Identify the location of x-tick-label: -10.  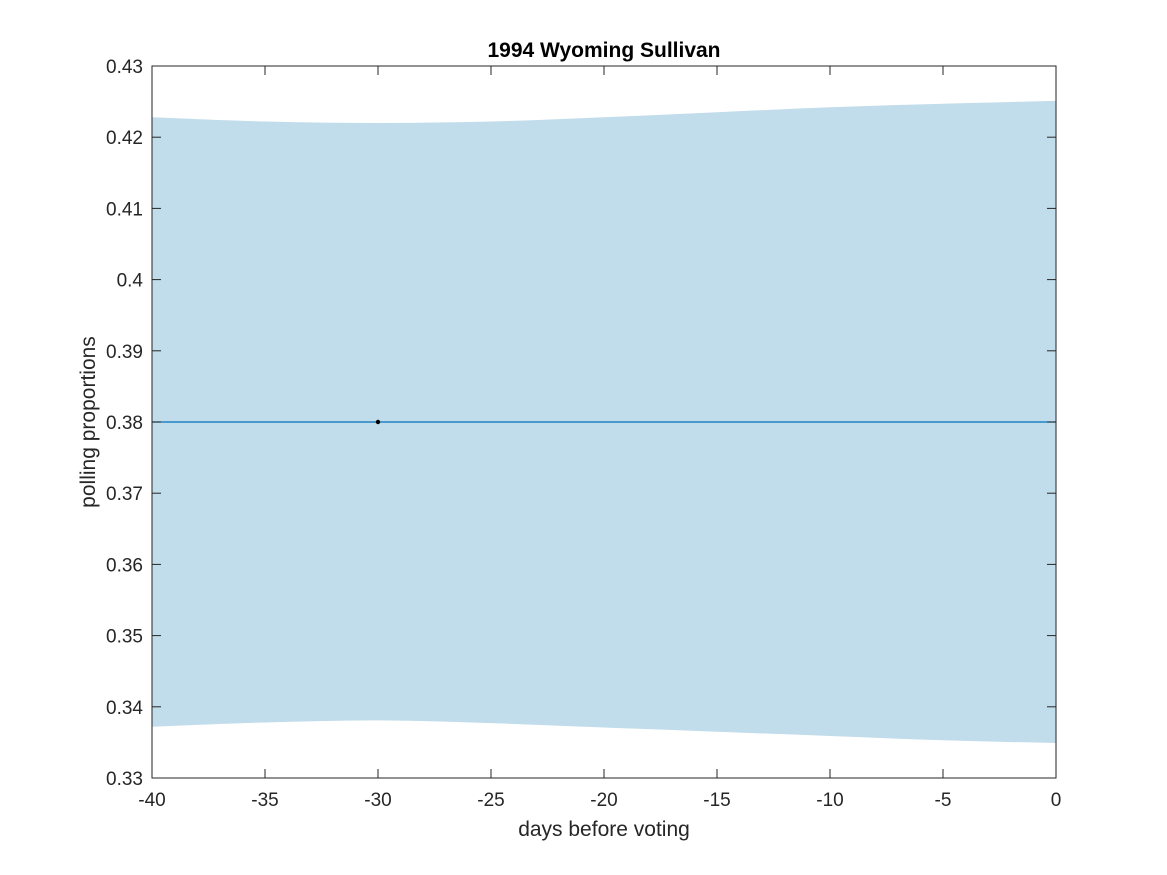
(829, 800).